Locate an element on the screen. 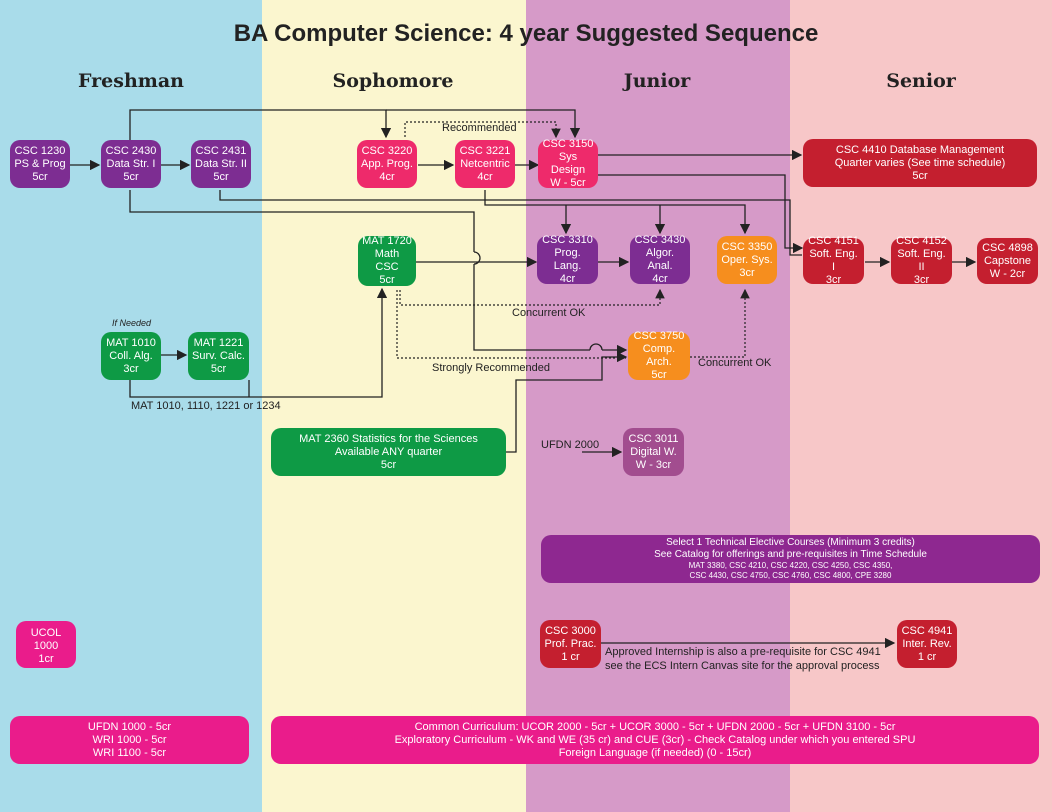 The height and width of the screenshot is (812, 1052). course-code: CSC 2430 is located at coordinates (131, 150).